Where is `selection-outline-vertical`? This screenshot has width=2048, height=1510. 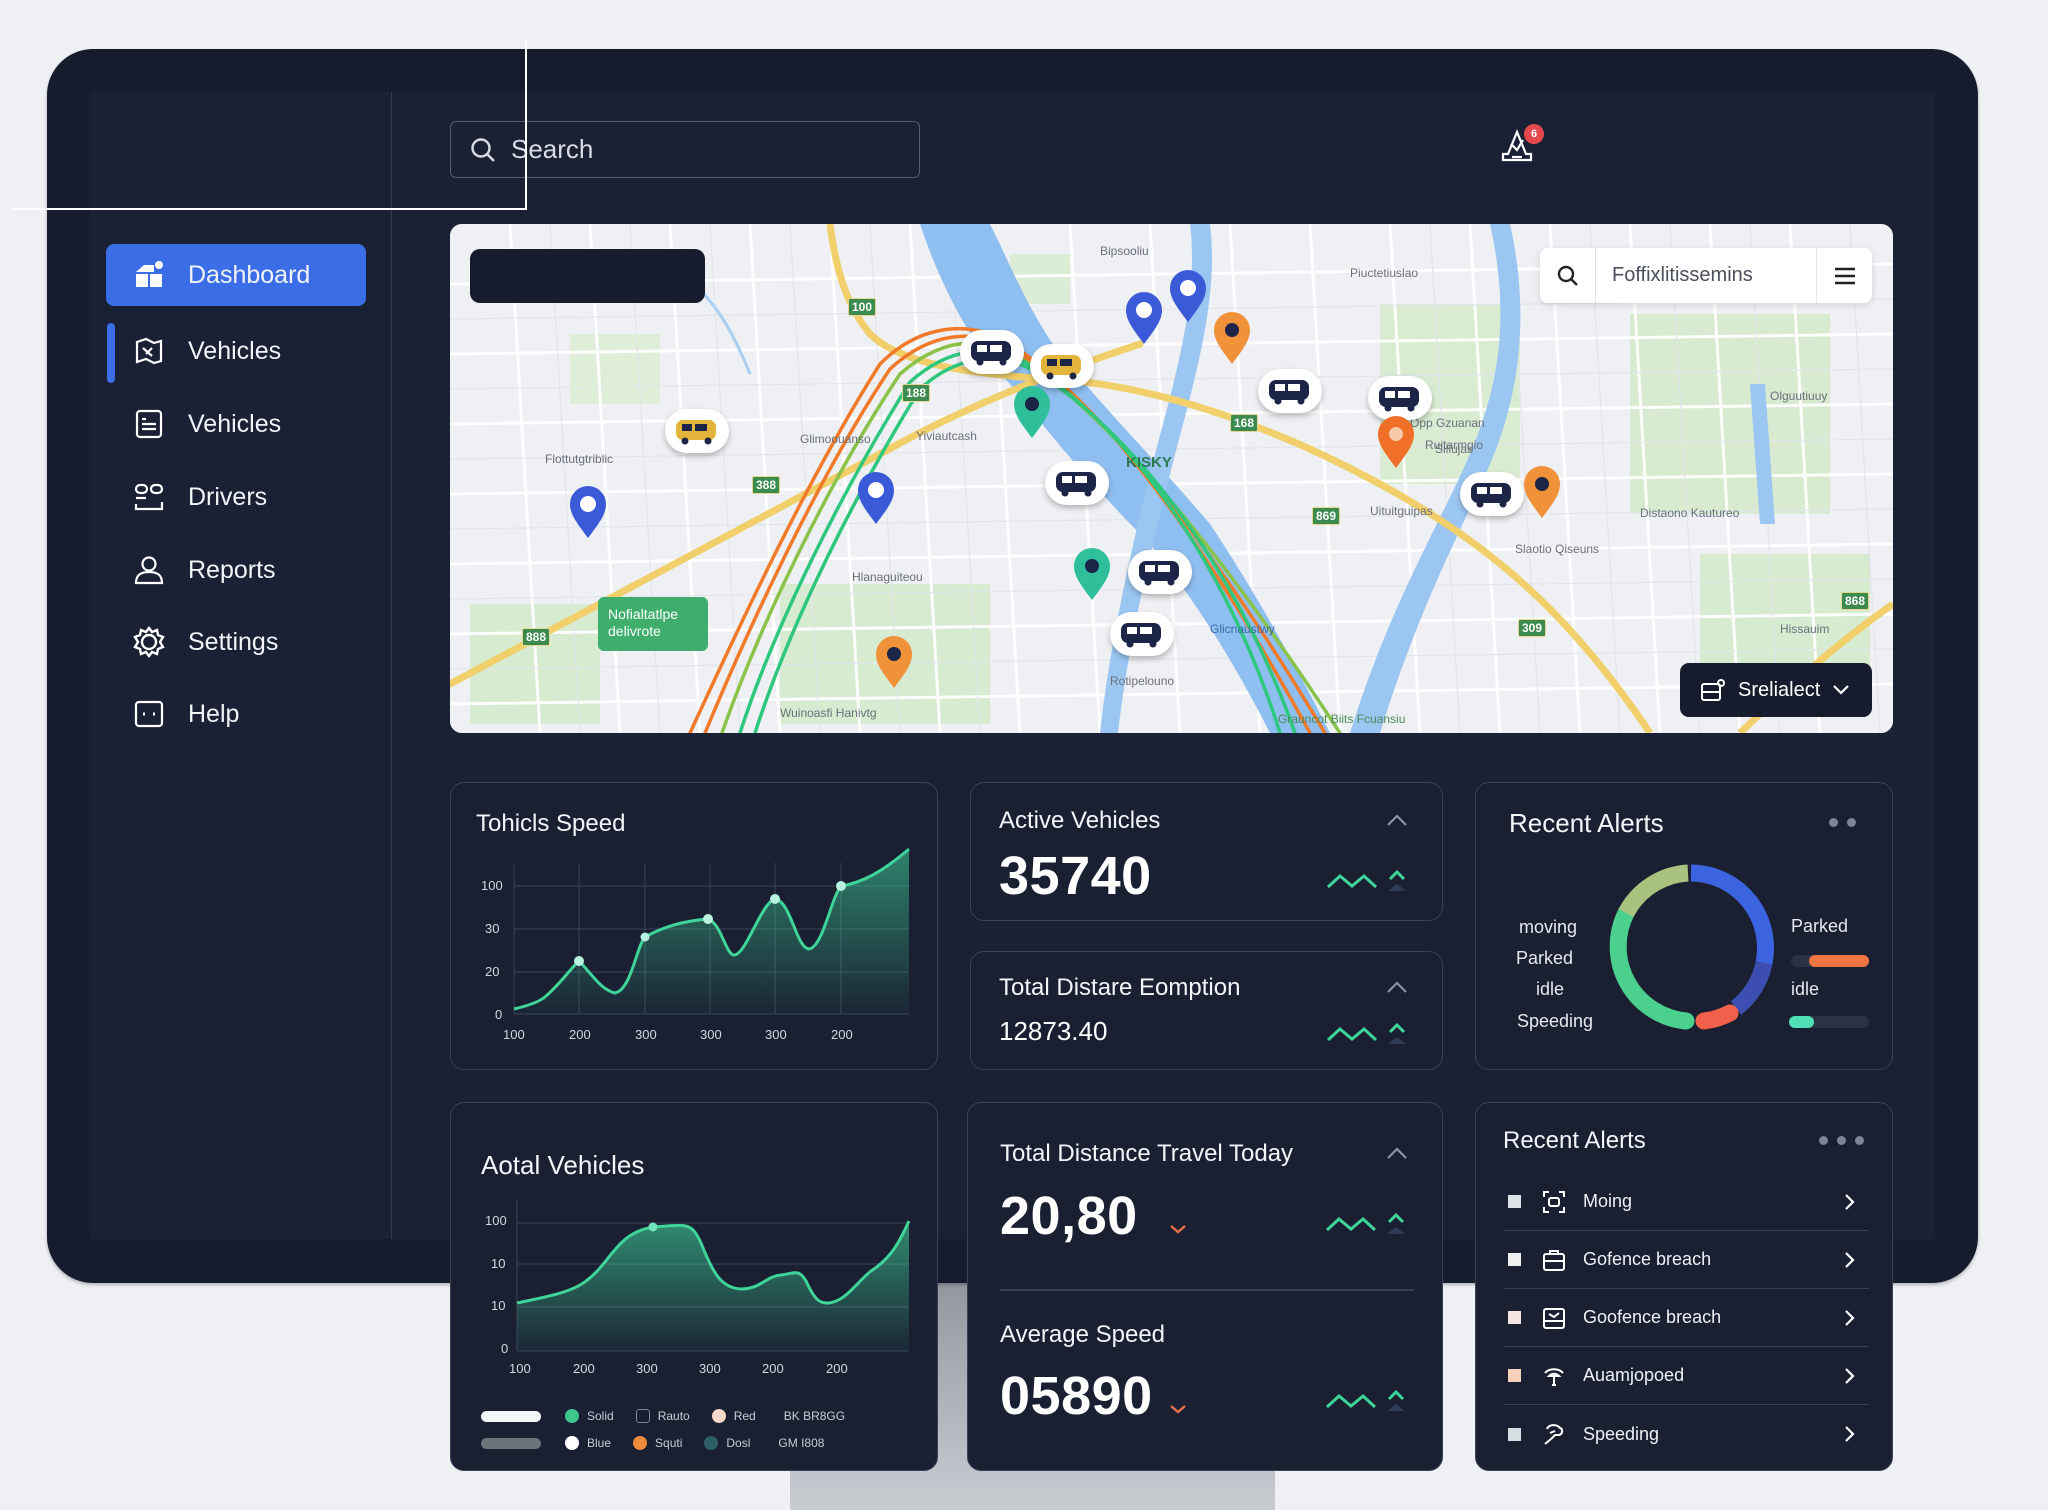
selection-outline-vertical is located at coordinates (526, 125).